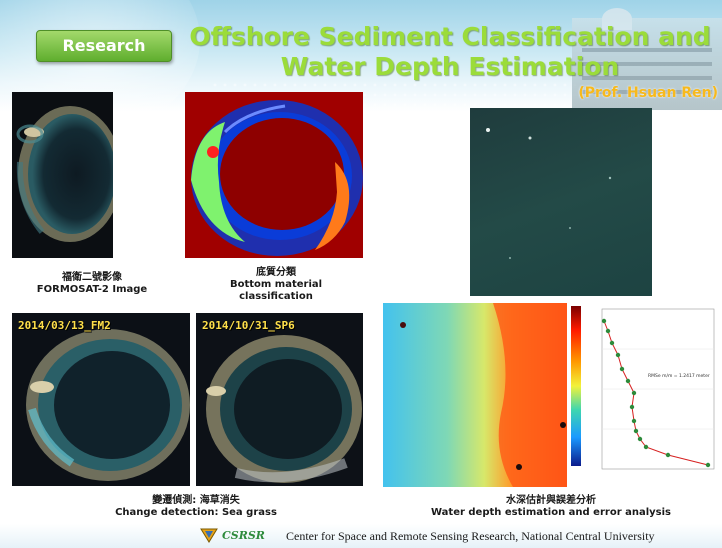  I want to click on change-caption-en: Change detection: Sea grass, so click(196, 512).